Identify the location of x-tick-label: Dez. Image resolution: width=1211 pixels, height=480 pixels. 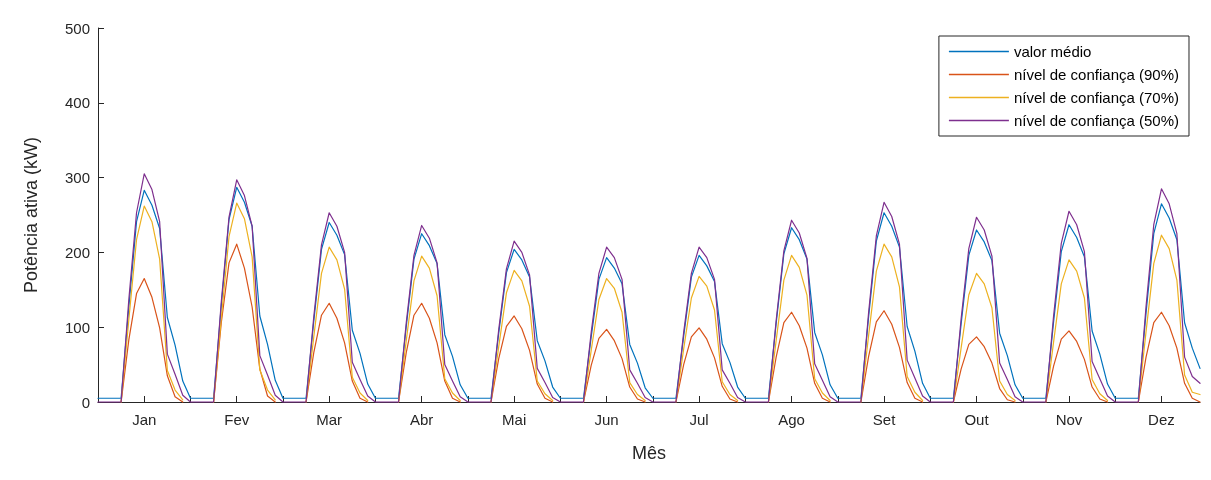
(1161, 419).